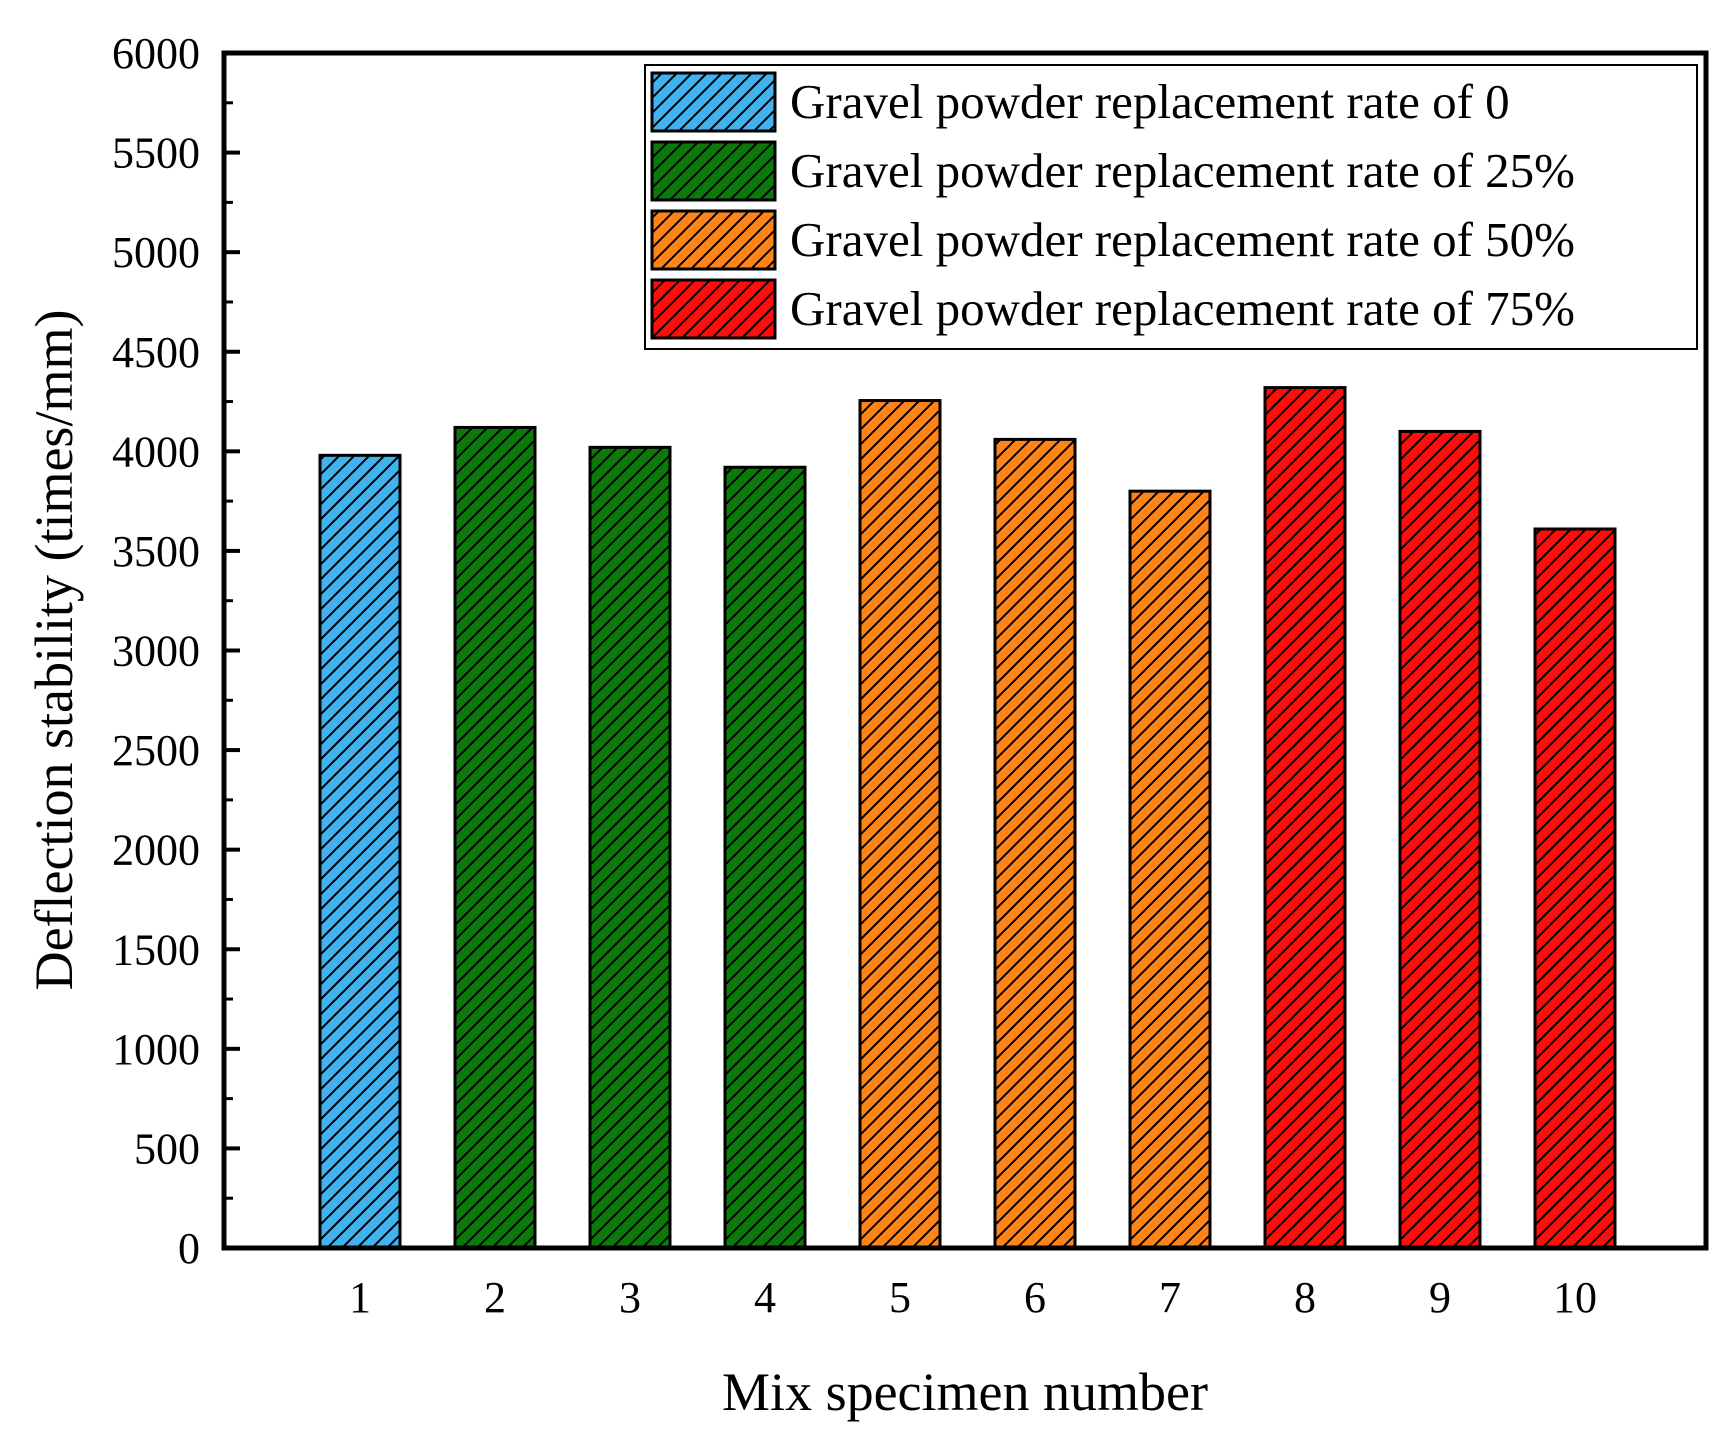 The height and width of the screenshot is (1454, 1727). What do you see at coordinates (167, 1148) in the screenshot?
I see `y-tick-label: 500` at bounding box center [167, 1148].